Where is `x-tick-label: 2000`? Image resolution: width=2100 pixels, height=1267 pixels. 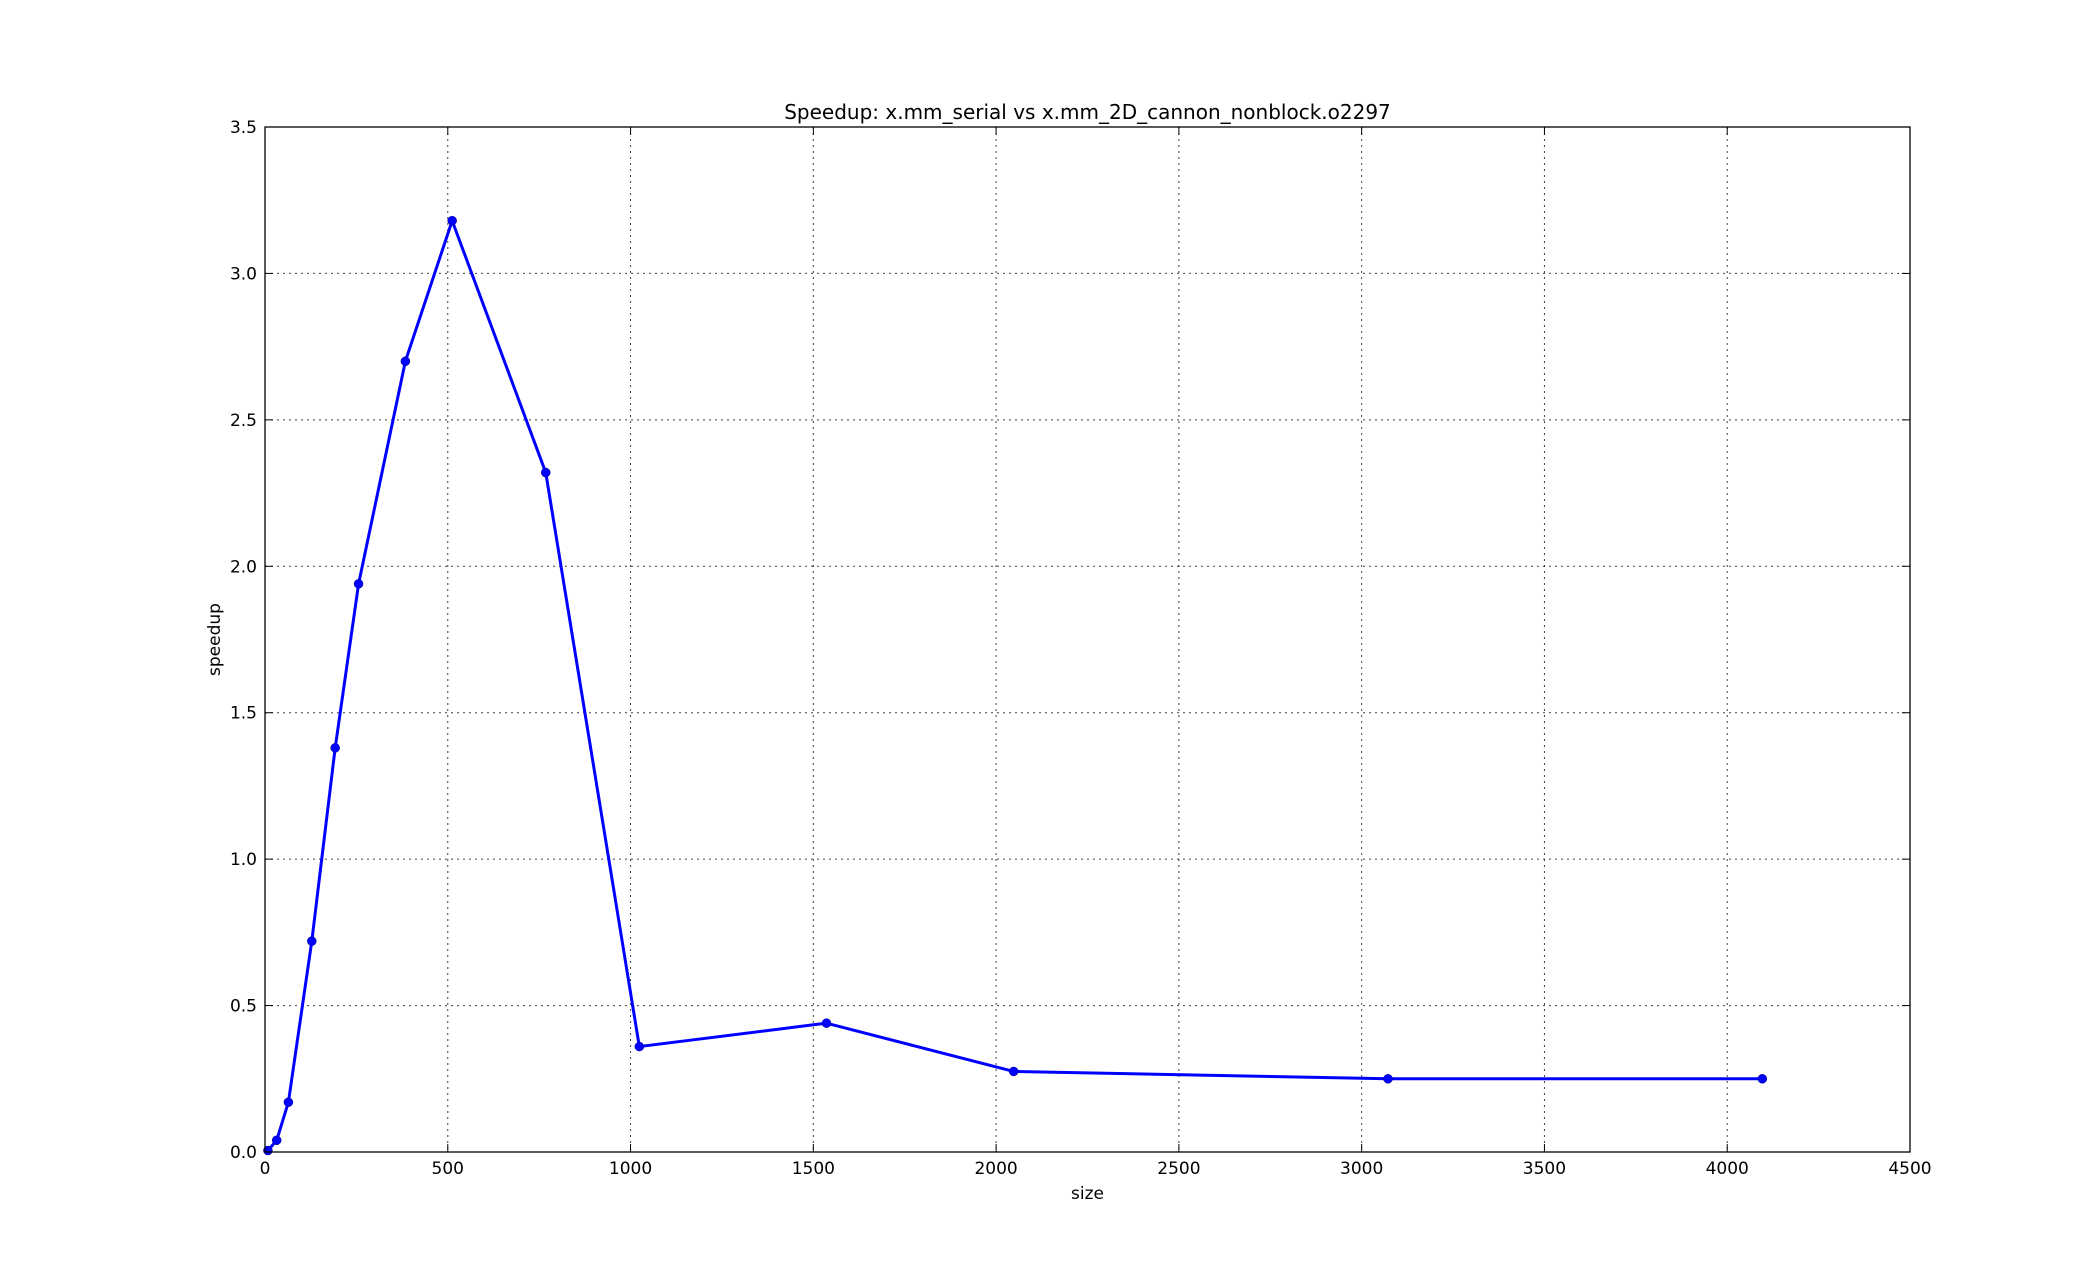 x-tick-label: 2000 is located at coordinates (995, 1169).